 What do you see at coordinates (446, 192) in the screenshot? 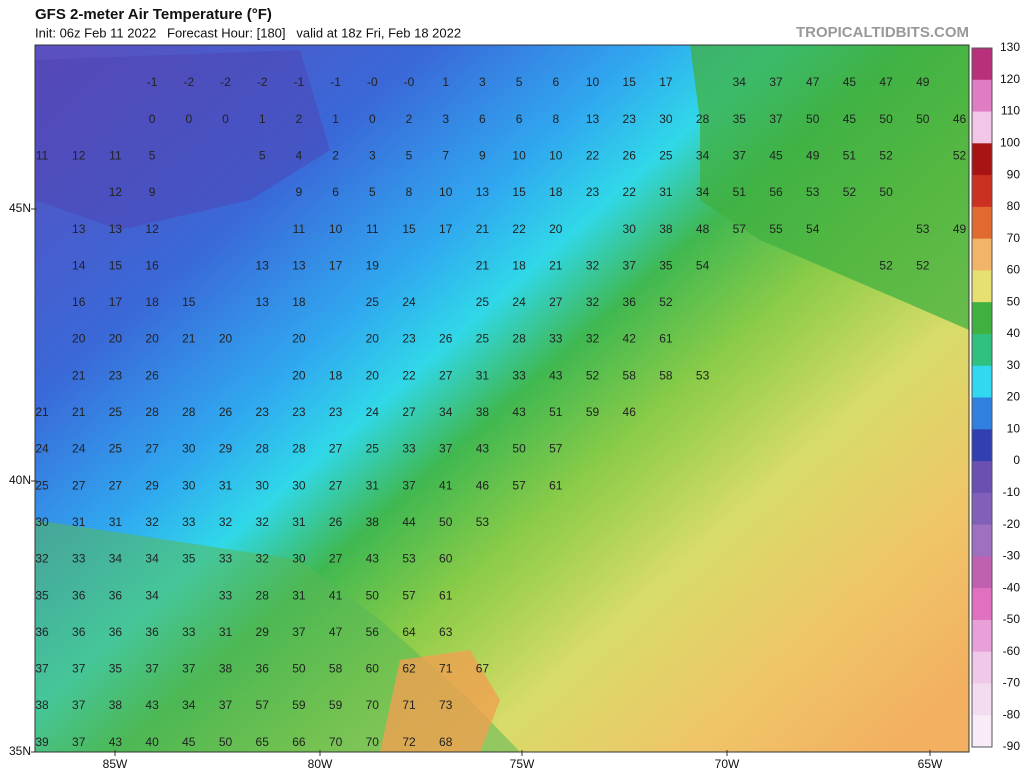
I see `temperature-value: 10` at bounding box center [446, 192].